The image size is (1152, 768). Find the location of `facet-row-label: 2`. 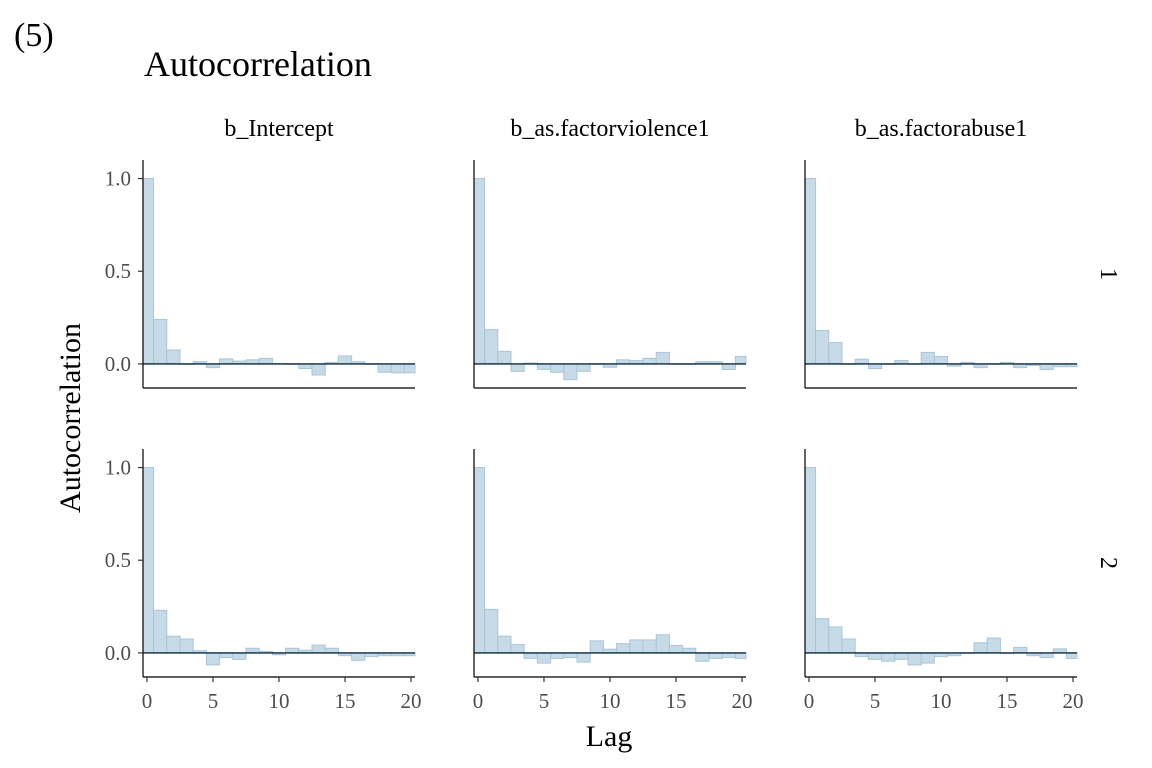

facet-row-label: 2 is located at coordinates (1108, 563).